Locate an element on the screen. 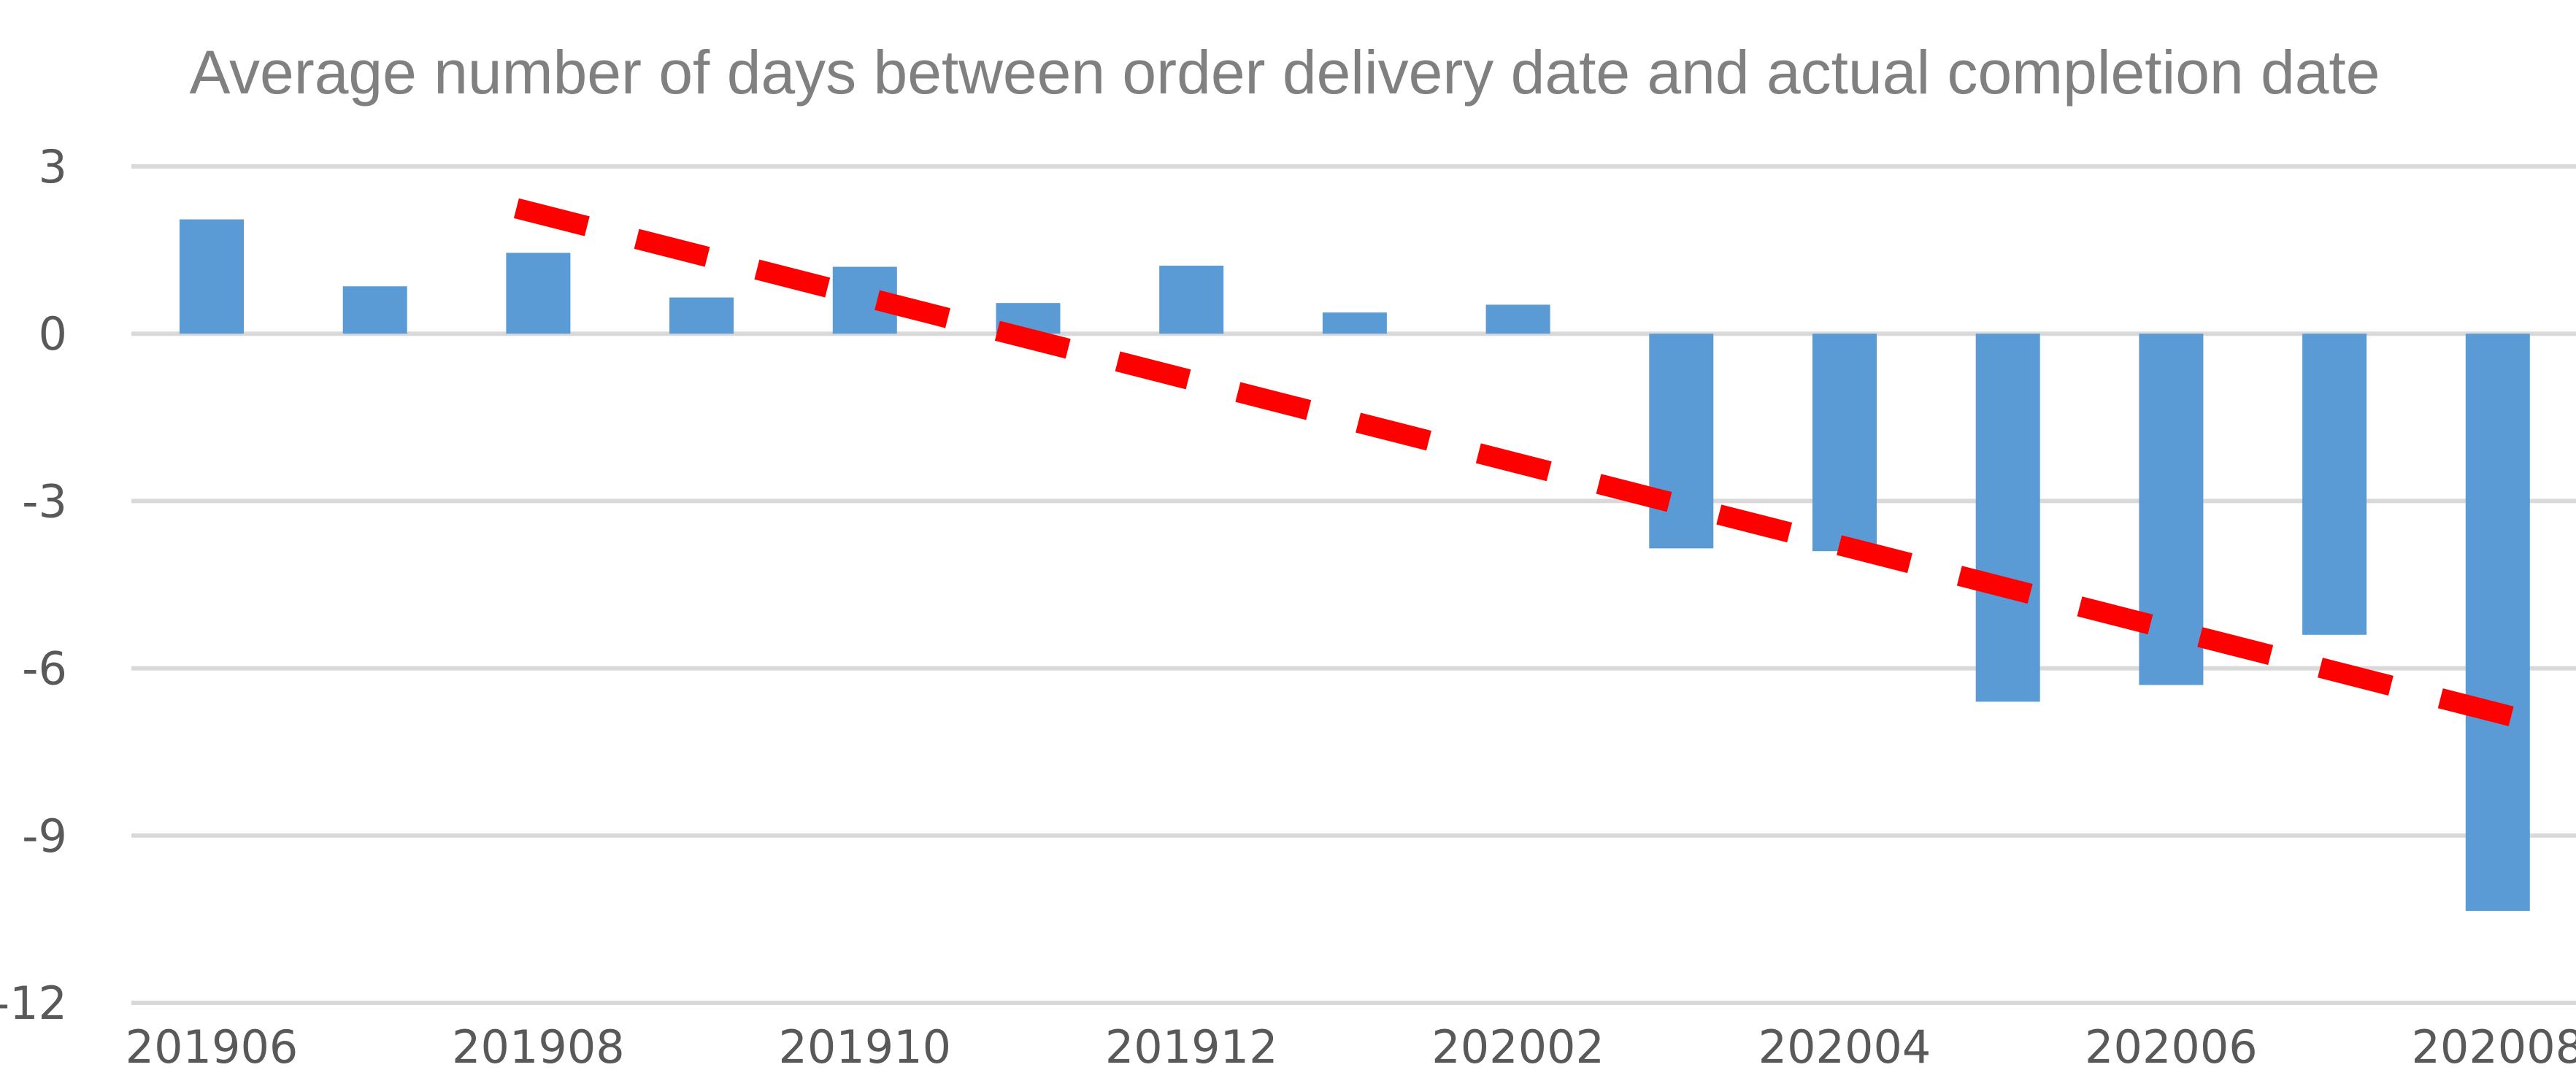 This screenshot has height=1070, width=2576. y-tick-label: -12 is located at coordinates (33, 1003).